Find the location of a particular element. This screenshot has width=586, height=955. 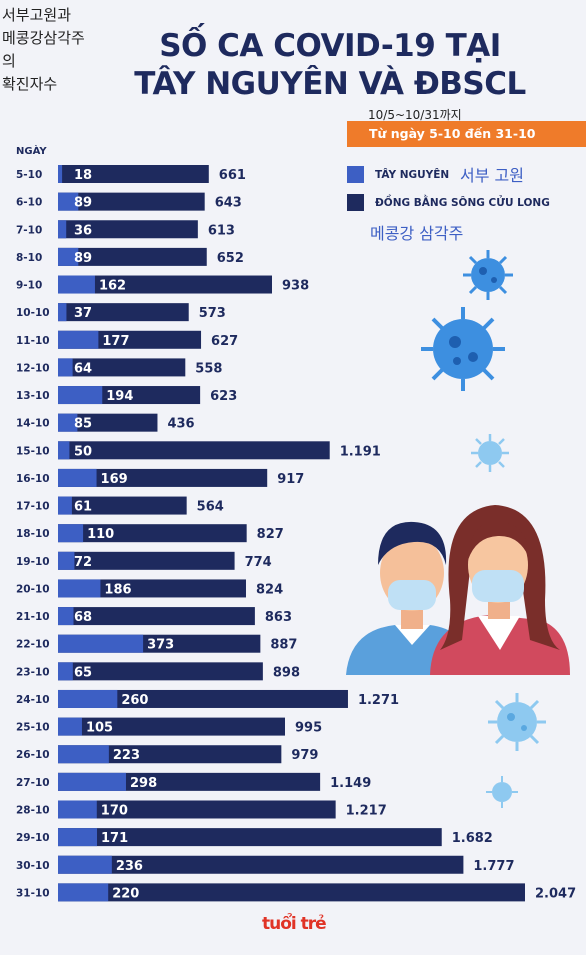

value-label-dbscl: 661 is located at coordinates (232, 175).